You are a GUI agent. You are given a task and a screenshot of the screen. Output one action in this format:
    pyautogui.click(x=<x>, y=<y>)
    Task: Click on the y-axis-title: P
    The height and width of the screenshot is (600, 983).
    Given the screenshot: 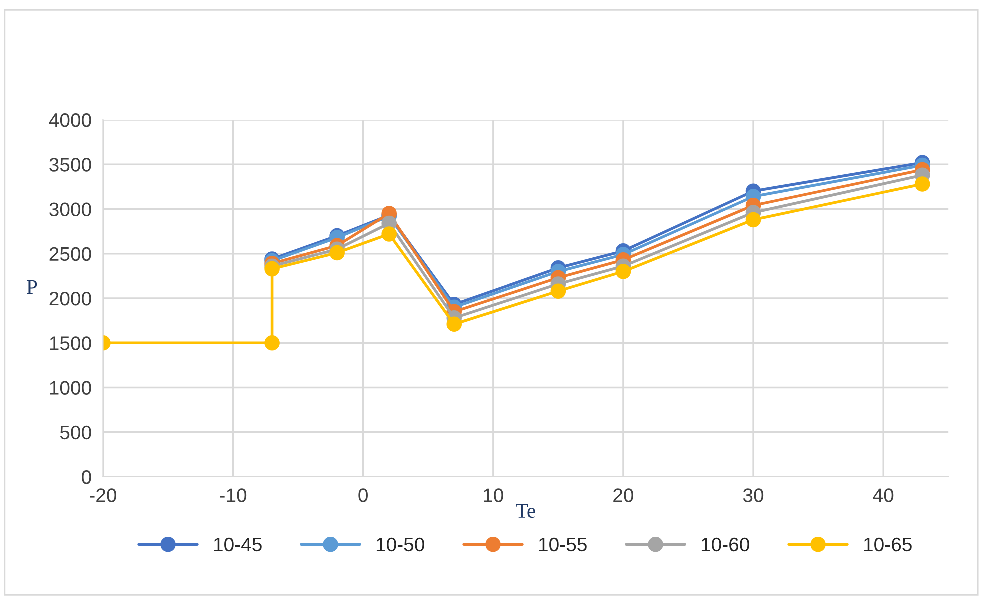 What is the action you would take?
    pyautogui.click(x=32, y=287)
    